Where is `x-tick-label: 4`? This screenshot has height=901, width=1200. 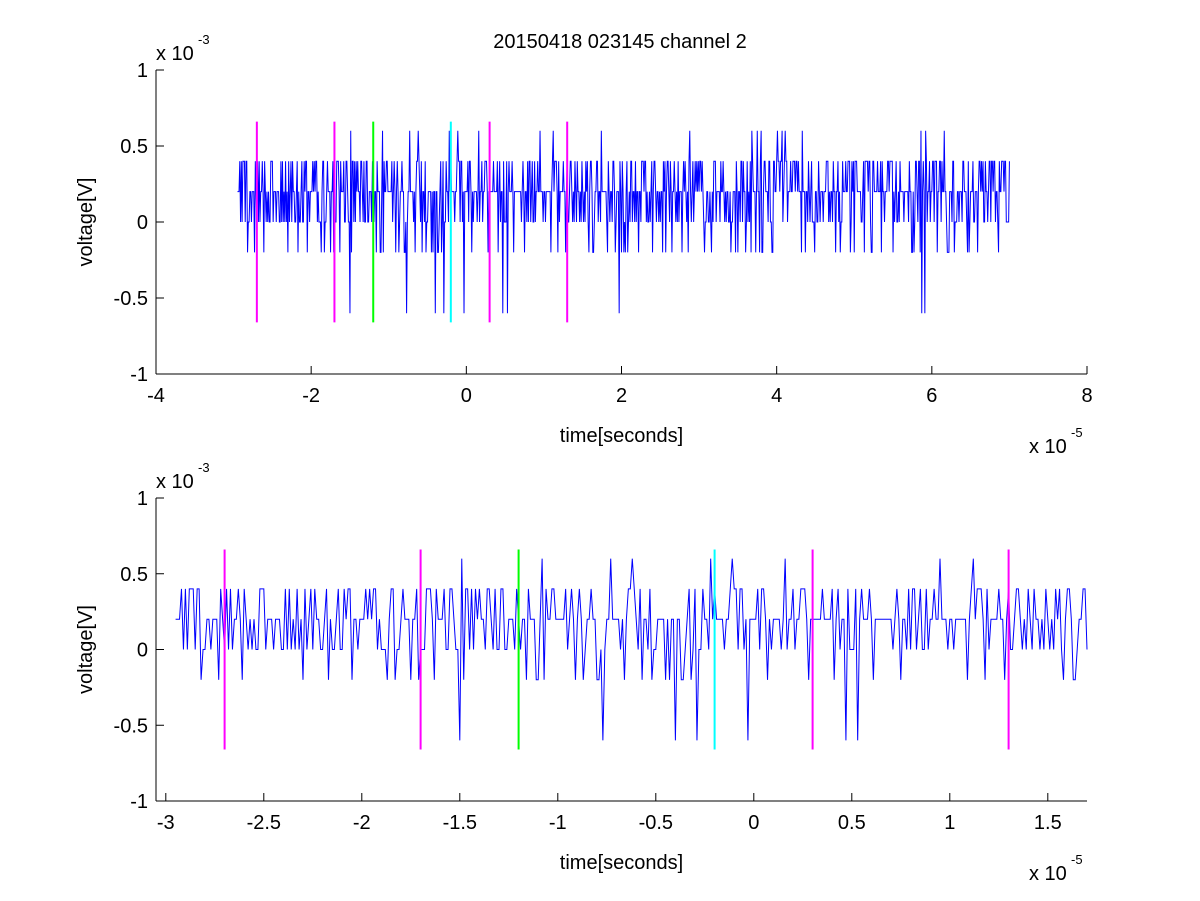
x-tick-label: 4 is located at coordinates (776, 396).